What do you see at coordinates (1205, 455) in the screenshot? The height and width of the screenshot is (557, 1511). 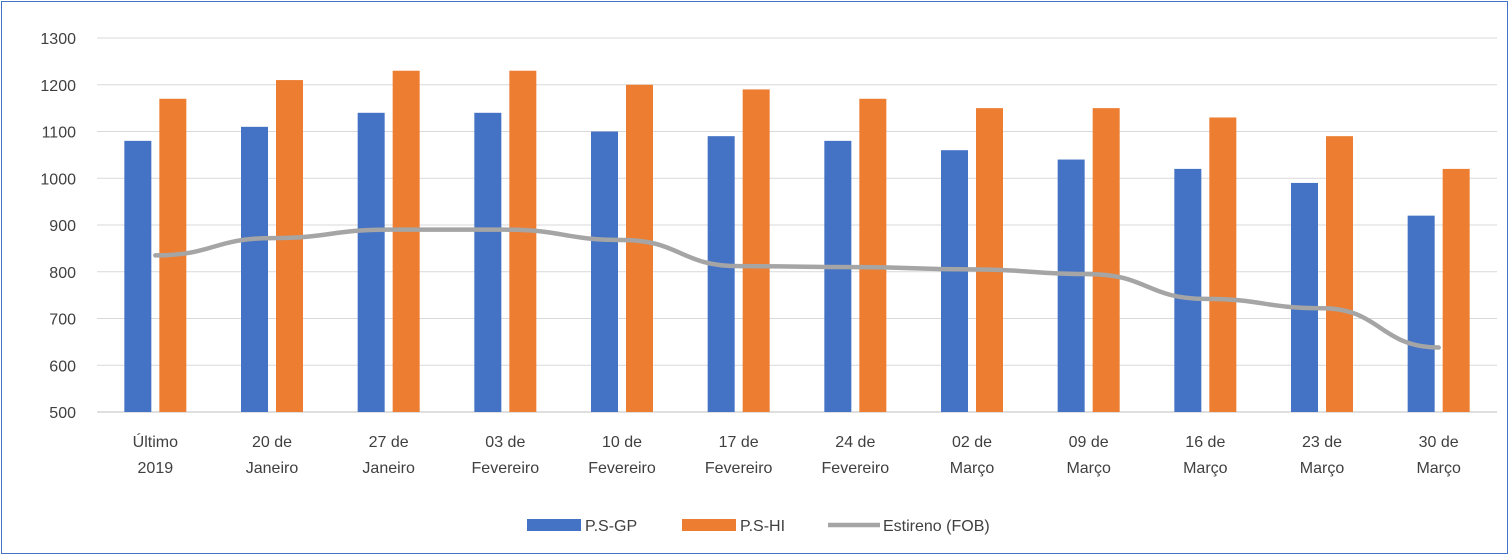 I see `x-tick-label: 16 de Março` at bounding box center [1205, 455].